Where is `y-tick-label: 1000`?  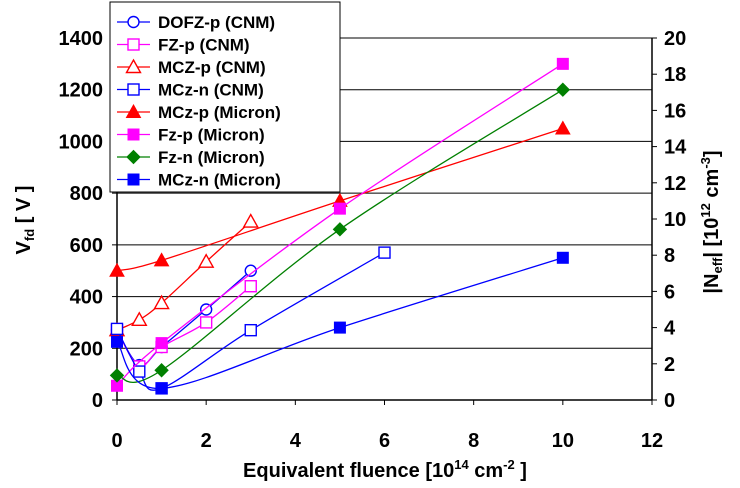
y-tick-label: 1000 is located at coordinates (81, 142).